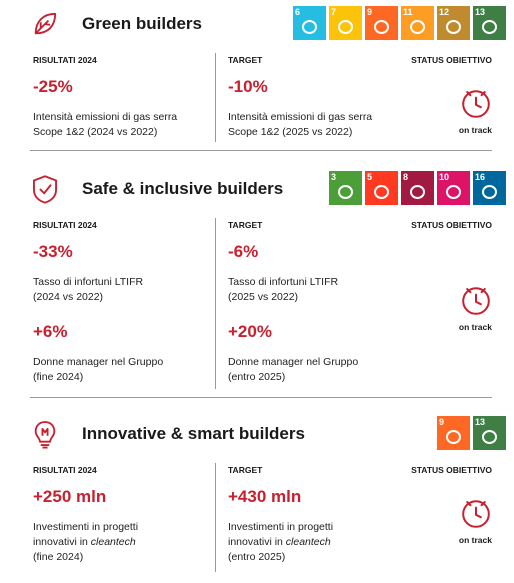 The height and width of the screenshot is (583, 514). I want to click on sdg-number: 3, so click(334, 177).